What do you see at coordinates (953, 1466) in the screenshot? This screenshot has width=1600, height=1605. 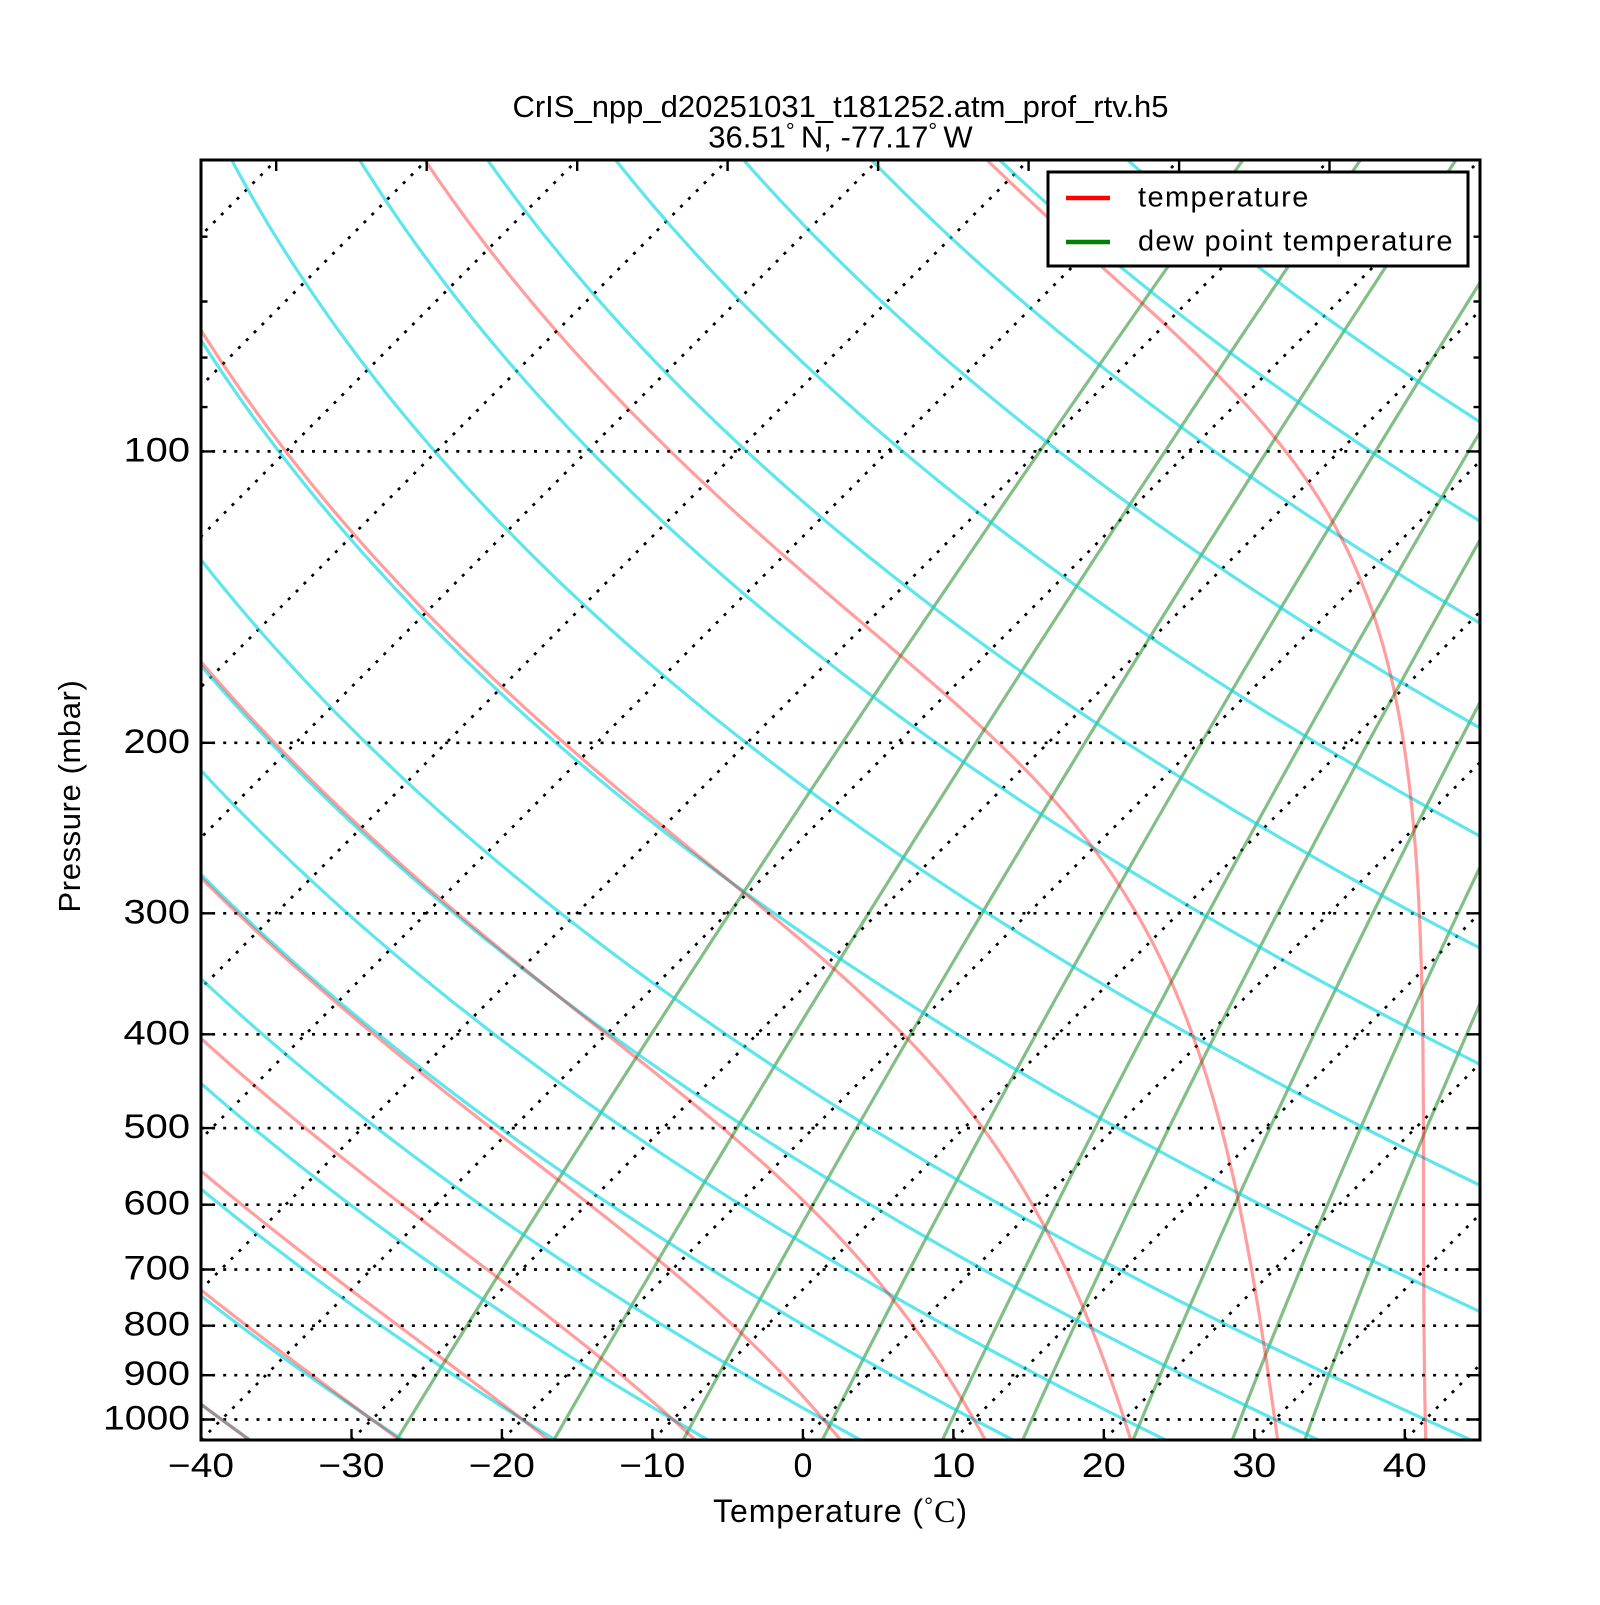 I see `svg-text: 10` at bounding box center [953, 1466].